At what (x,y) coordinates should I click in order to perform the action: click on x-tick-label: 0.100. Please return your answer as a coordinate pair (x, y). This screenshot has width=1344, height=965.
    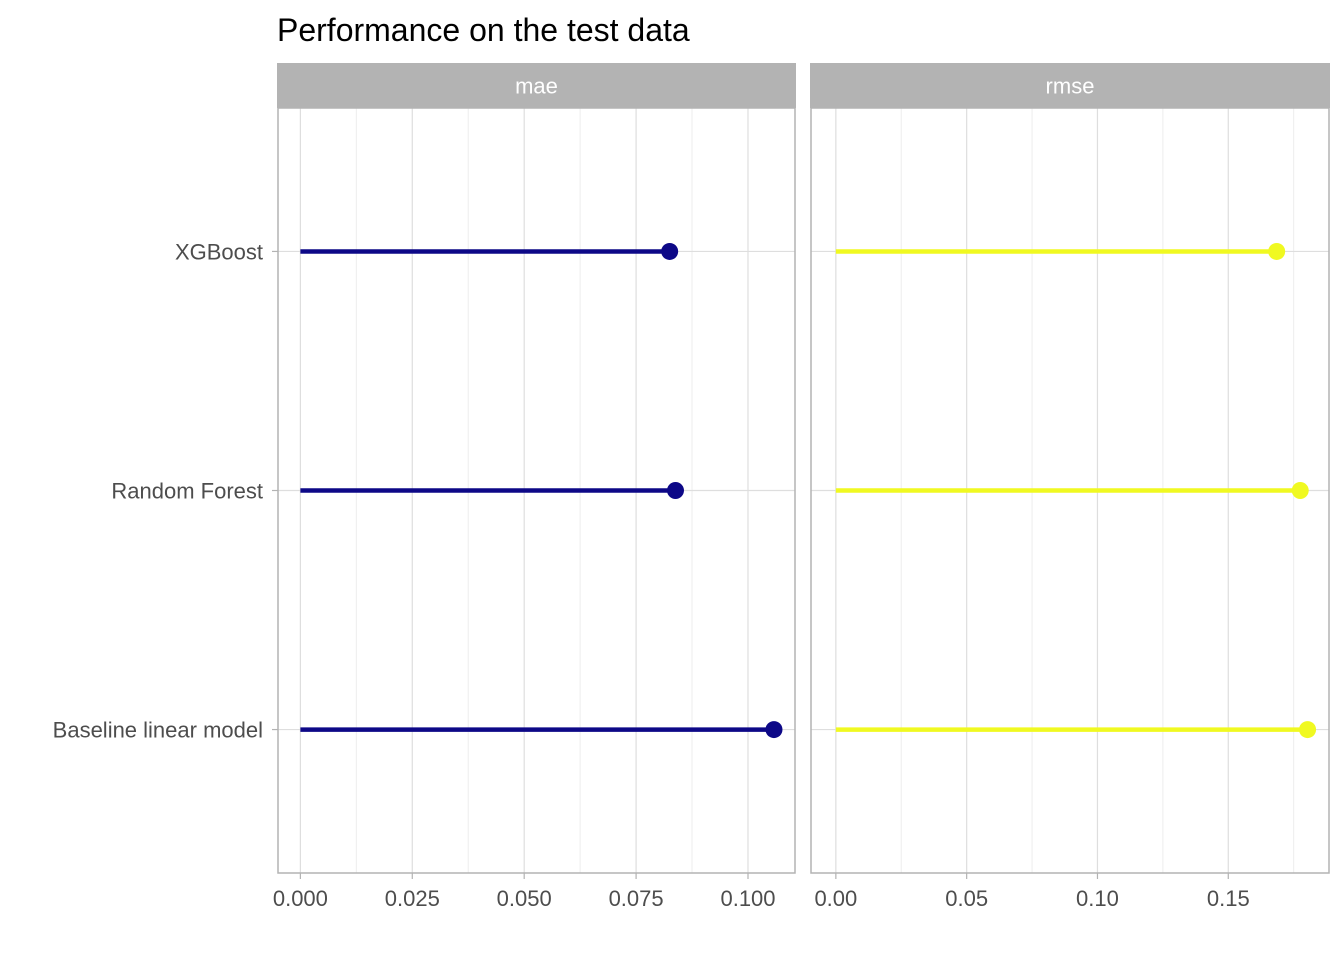
    Looking at the image, I should click on (747, 898).